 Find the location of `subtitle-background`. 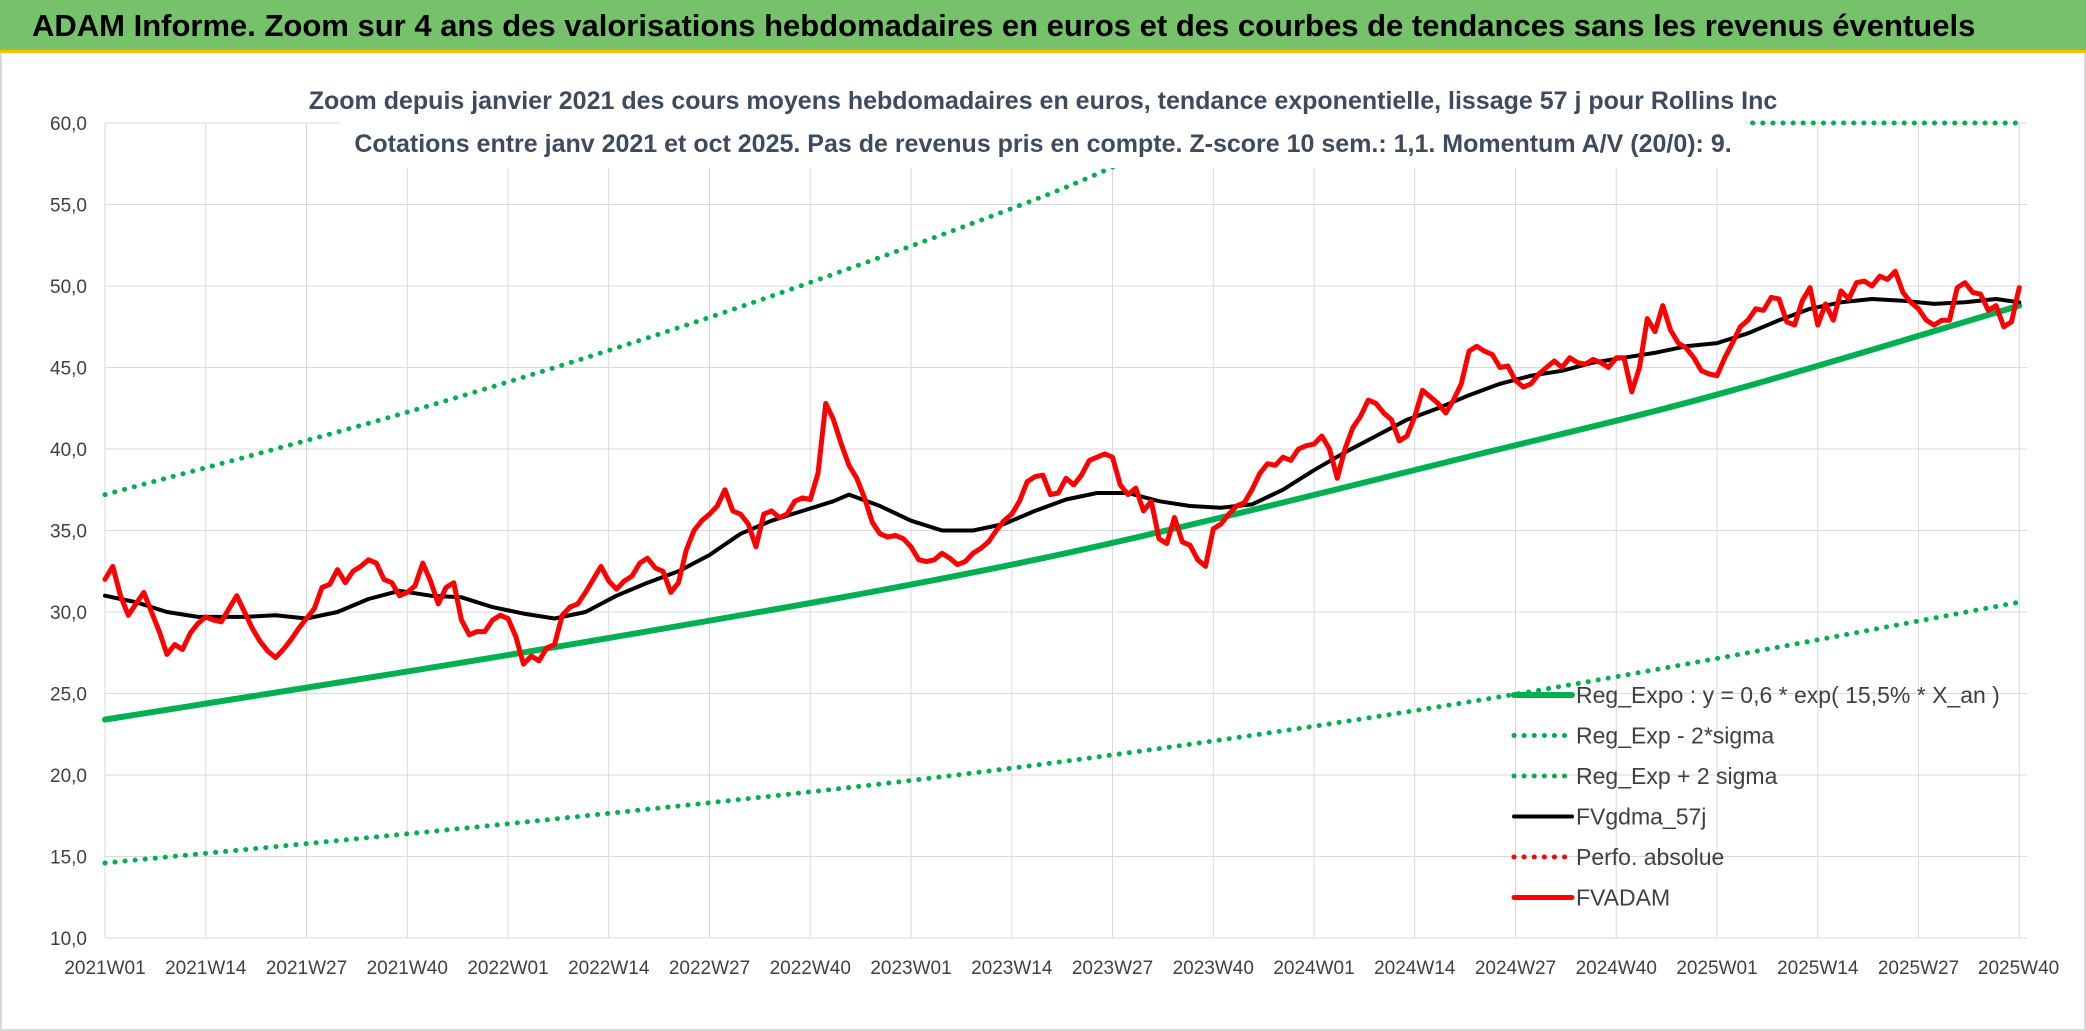

subtitle-background is located at coordinates (1042, 123).